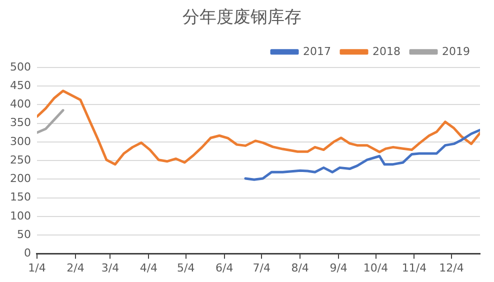 Image resolution: width=494 pixels, height=282 pixels. Describe the element at coordinates (414, 267) in the screenshot. I see `x-tick-label: 11/4` at that location.